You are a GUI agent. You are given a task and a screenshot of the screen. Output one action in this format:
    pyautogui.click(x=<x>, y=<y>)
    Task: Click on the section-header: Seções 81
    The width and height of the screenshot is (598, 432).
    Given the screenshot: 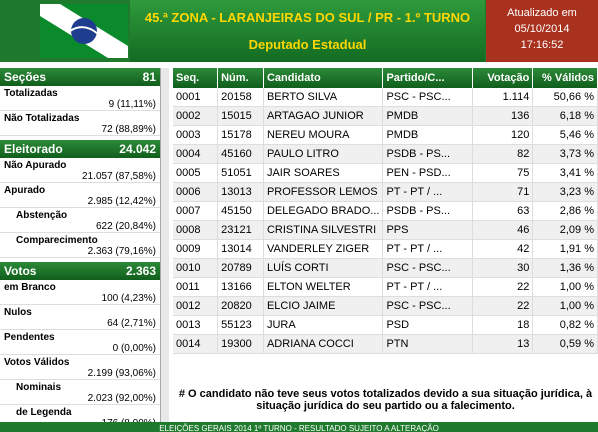 What is the action you would take?
    pyautogui.click(x=80, y=77)
    